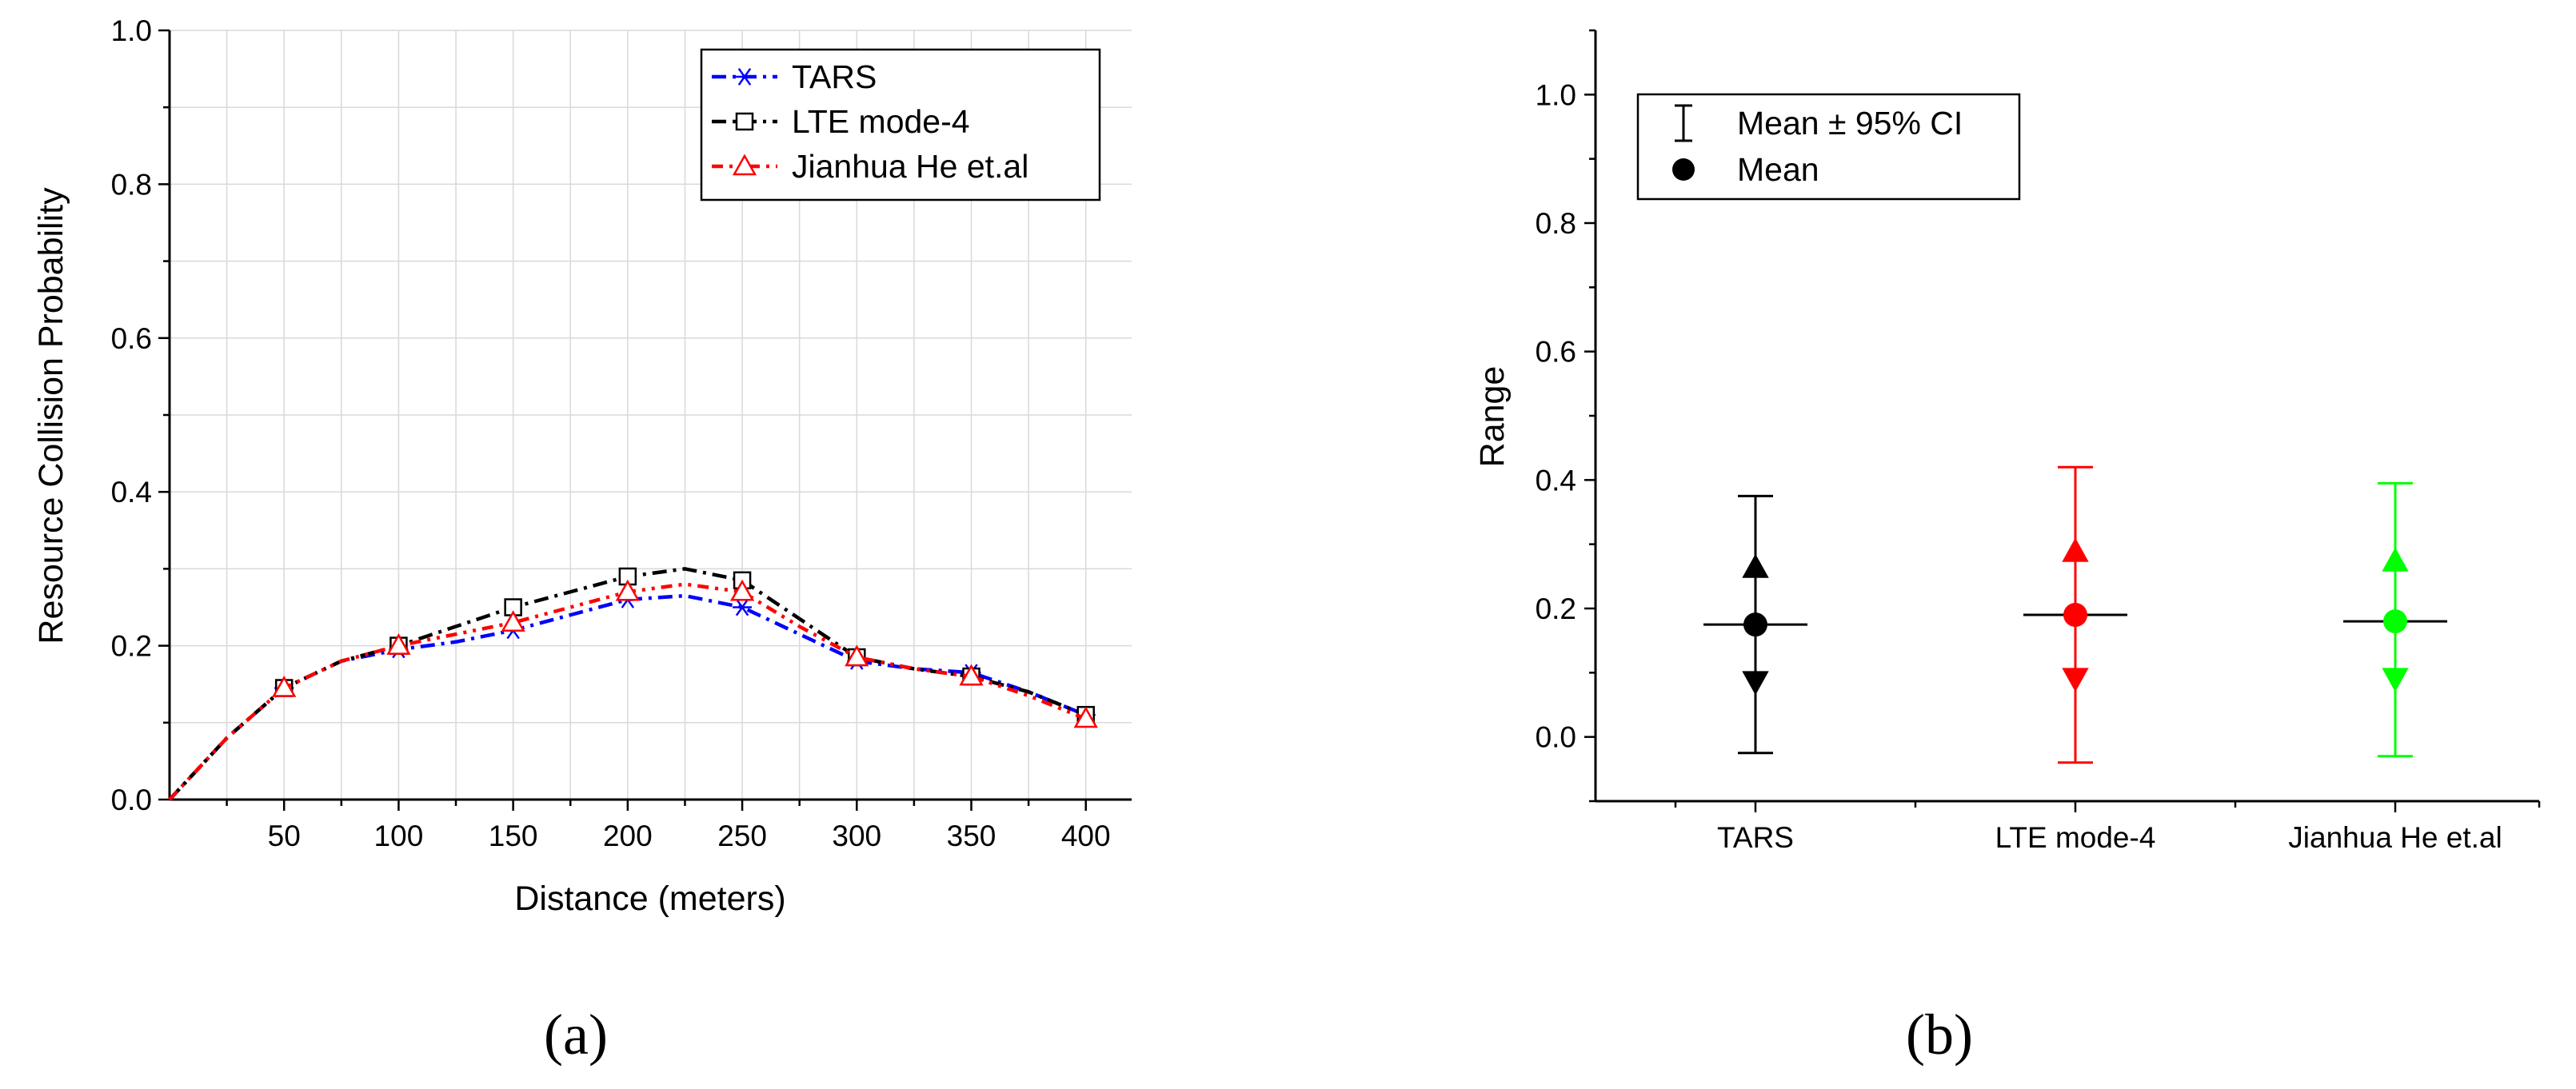 This screenshot has height=1089, width=2576. I want to click on x-tick-label: 100, so click(399, 836).